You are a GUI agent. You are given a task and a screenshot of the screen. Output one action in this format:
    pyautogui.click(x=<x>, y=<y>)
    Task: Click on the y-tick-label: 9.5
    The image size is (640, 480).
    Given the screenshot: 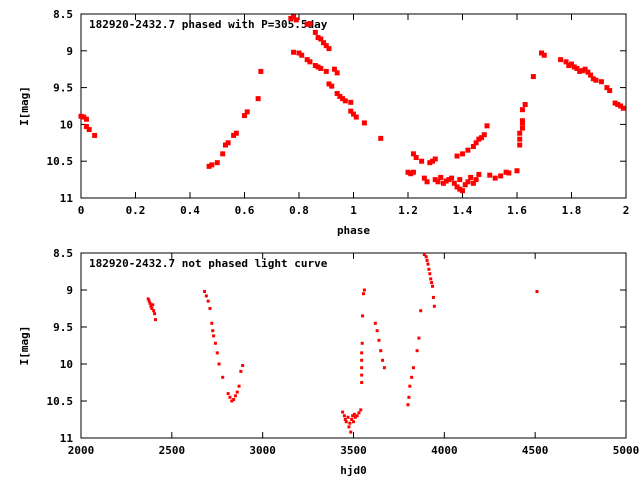 What is the action you would take?
    pyautogui.click(x=63, y=327)
    